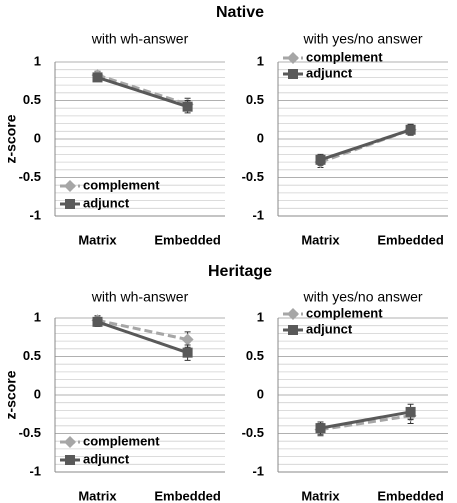 This screenshot has width=457, height=503. Describe the element at coordinates (240, 12) in the screenshot. I see `group-title: Native` at that location.